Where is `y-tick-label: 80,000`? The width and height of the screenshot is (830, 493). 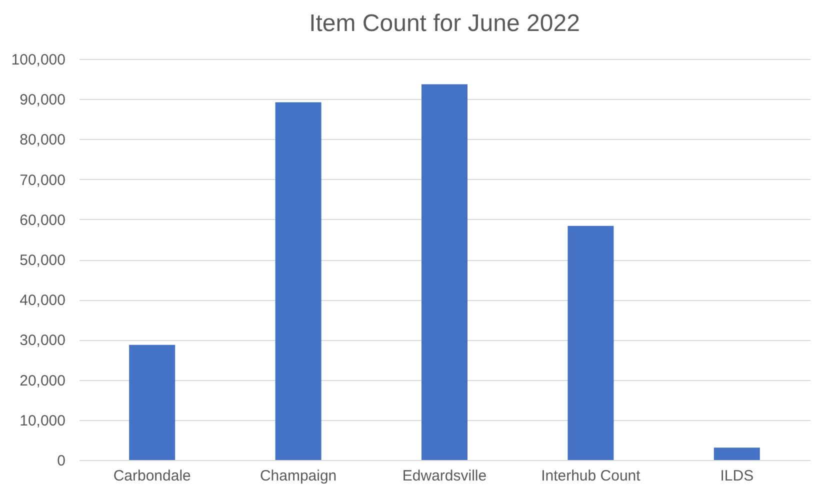 y-tick-label: 80,000 is located at coordinates (43, 140).